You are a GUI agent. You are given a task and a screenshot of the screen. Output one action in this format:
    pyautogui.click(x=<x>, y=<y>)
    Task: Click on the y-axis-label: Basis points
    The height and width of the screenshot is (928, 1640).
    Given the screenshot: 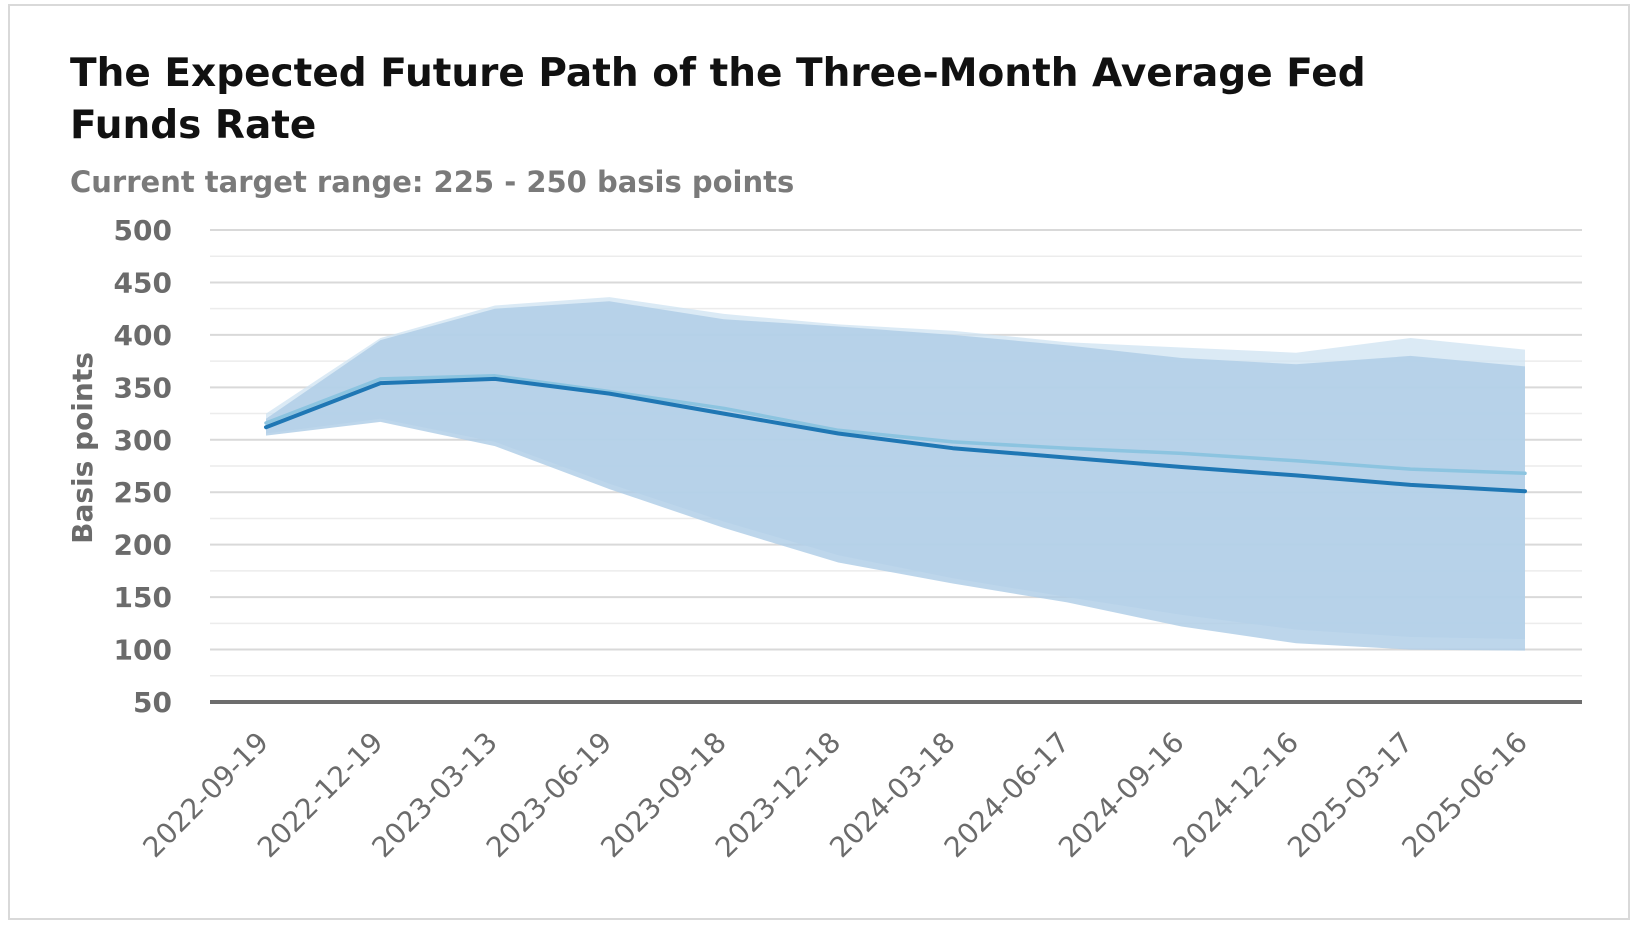 What is the action you would take?
    pyautogui.click(x=82, y=448)
    